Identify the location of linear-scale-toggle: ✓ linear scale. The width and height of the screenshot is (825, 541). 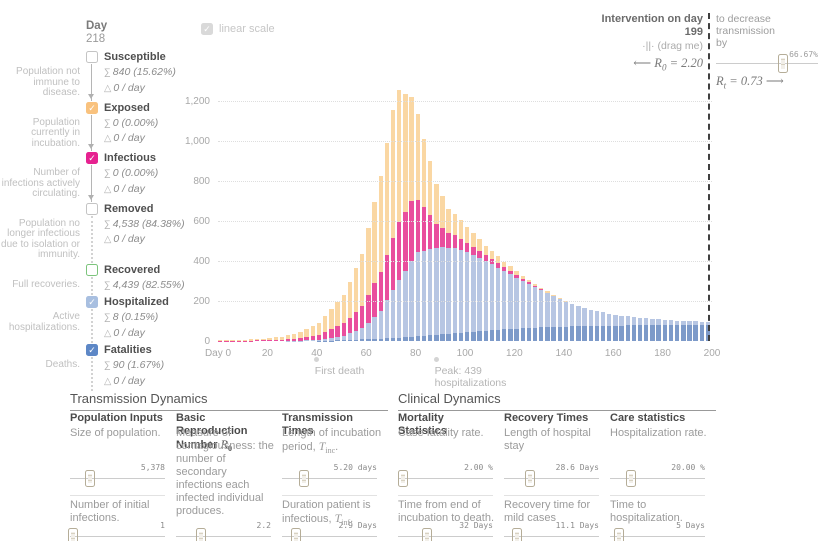
(238, 29).